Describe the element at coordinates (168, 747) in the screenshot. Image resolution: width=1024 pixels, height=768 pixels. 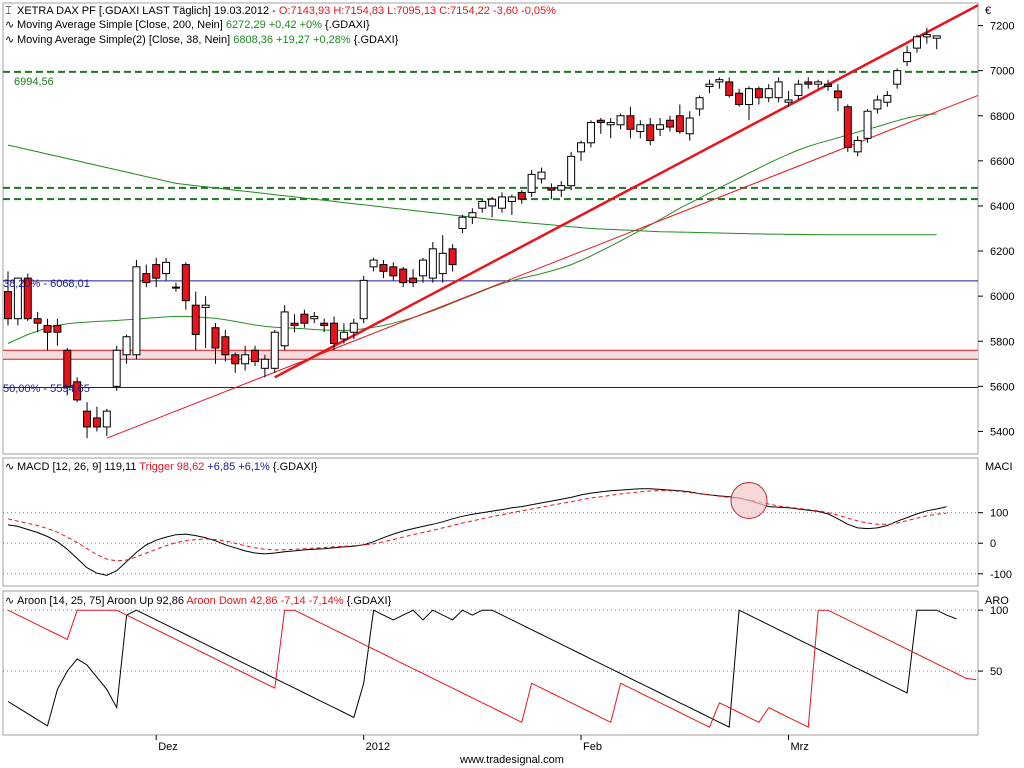
I see `x-tick-label: Dez` at that location.